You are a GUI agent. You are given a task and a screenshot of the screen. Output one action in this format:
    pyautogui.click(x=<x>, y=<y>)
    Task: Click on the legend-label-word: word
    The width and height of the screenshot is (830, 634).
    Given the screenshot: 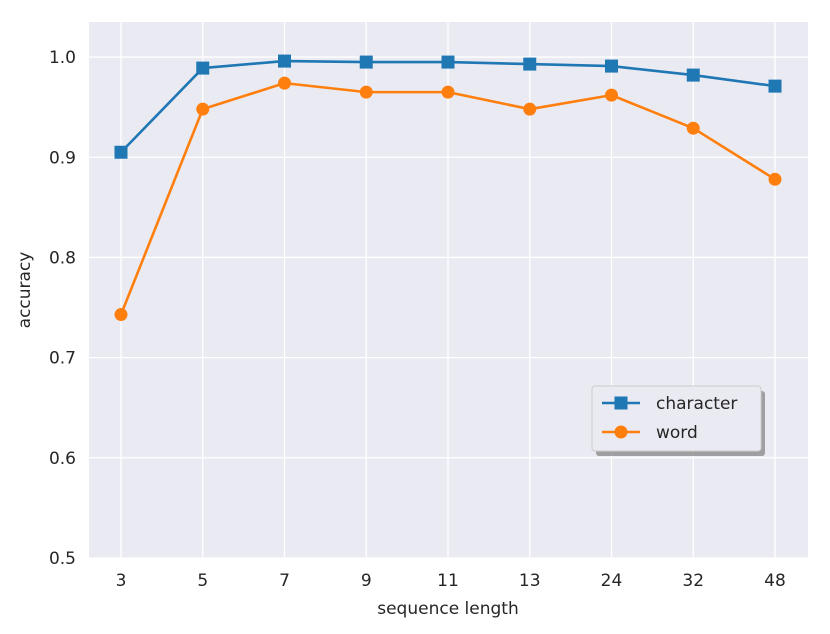 What is the action you would take?
    pyautogui.click(x=677, y=433)
    